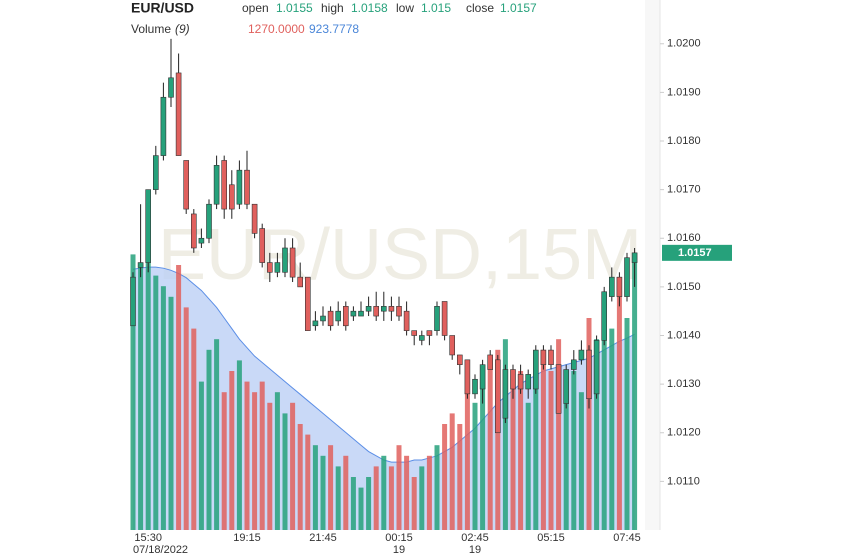 This screenshot has height=558, width=844. Describe the element at coordinates (518, 8) in the screenshot. I see `ohlc-value: 1.0157` at that location.